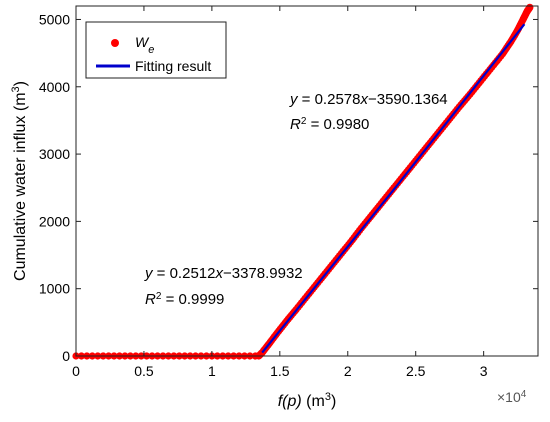 The height and width of the screenshot is (422, 550). Describe the element at coordinates (524, 394) in the screenshot. I see `x-axis-multiplier-exp: 4` at that location.